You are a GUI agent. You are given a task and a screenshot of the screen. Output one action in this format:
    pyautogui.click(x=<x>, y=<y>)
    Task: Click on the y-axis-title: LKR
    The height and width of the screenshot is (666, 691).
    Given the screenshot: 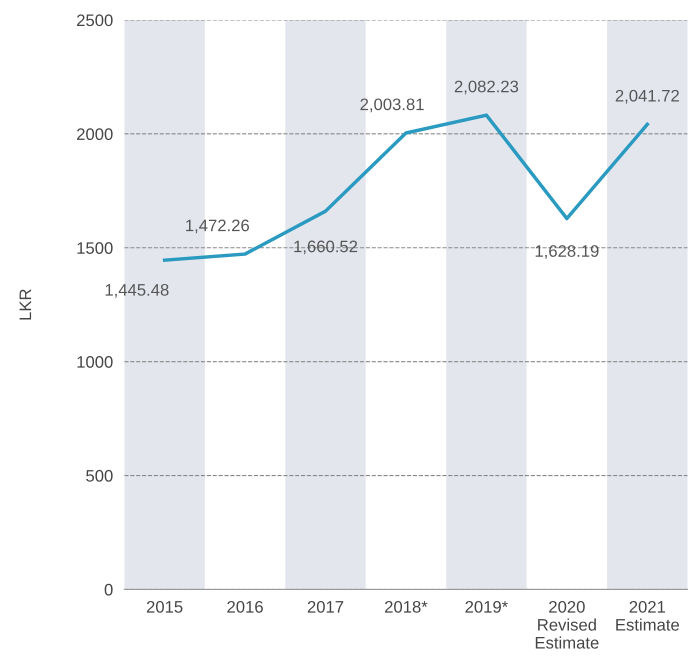 What is the action you would take?
    pyautogui.click(x=26, y=304)
    